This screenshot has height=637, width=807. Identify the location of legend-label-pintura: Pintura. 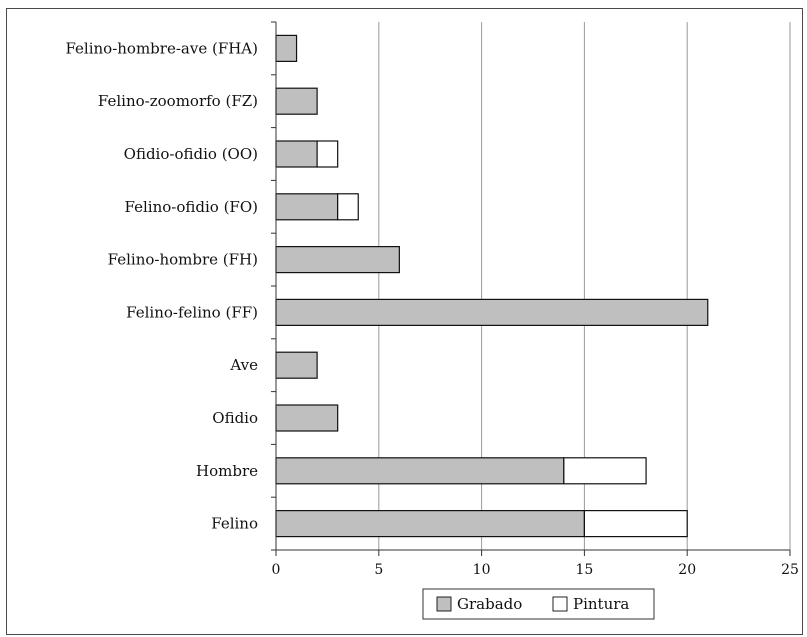
(601, 604).